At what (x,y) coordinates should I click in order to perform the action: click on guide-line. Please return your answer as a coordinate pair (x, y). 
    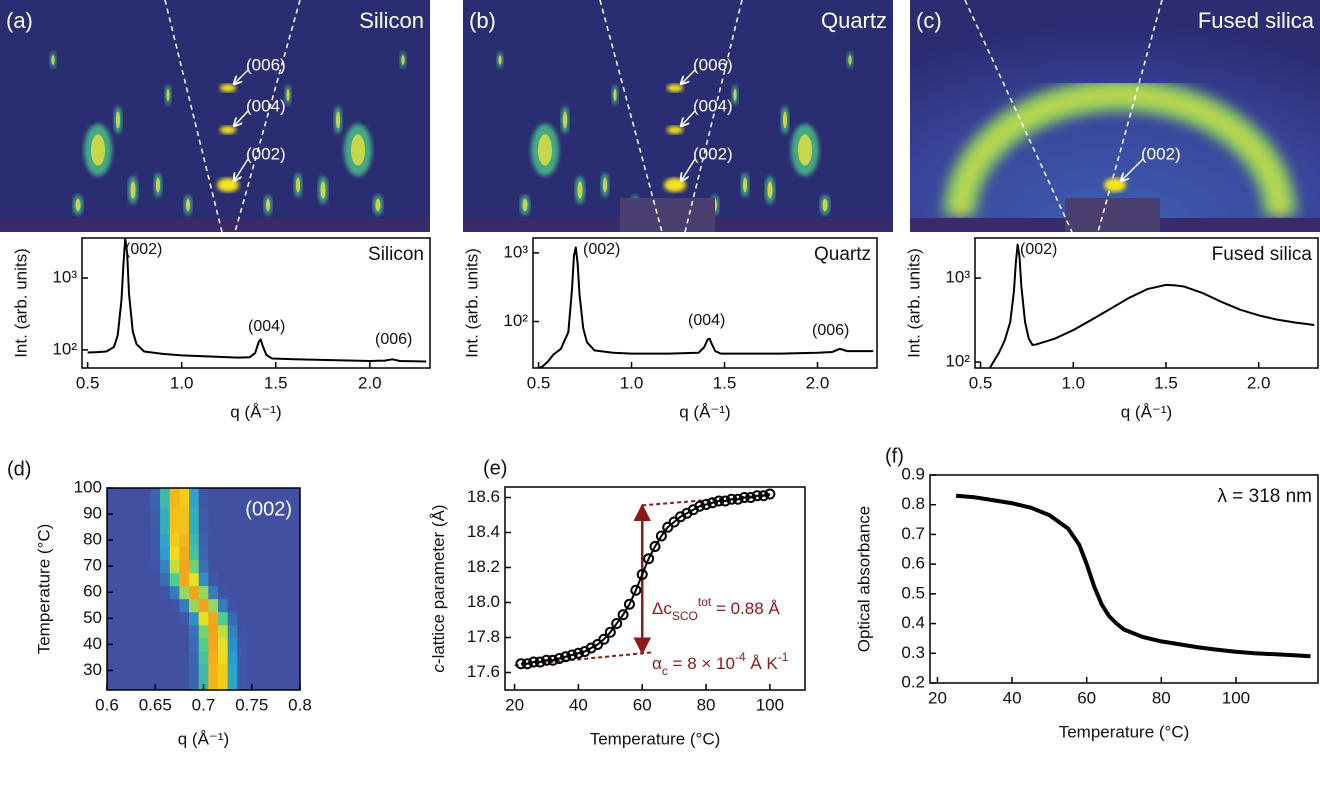
    Looking at the image, I should click on (631, 116).